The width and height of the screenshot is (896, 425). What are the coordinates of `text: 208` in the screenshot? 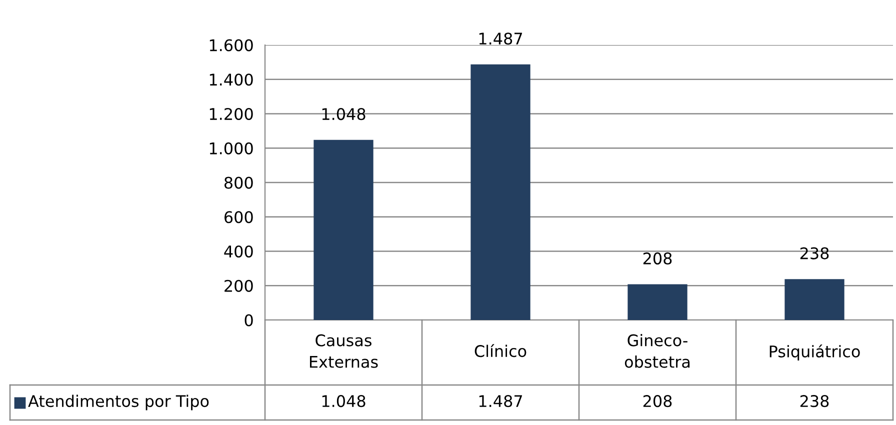 It's located at (657, 258).